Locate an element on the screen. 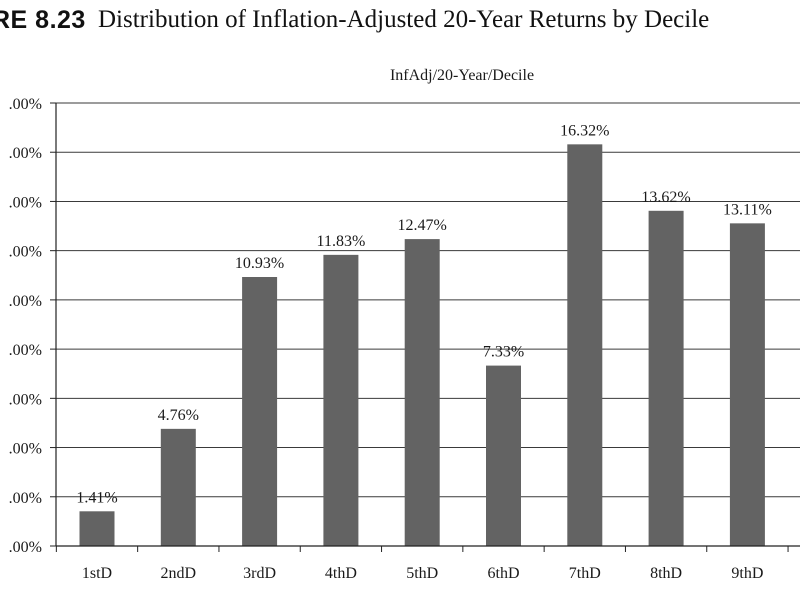 This screenshot has height=600, width=800. data-label: 7.33% is located at coordinates (503, 352).